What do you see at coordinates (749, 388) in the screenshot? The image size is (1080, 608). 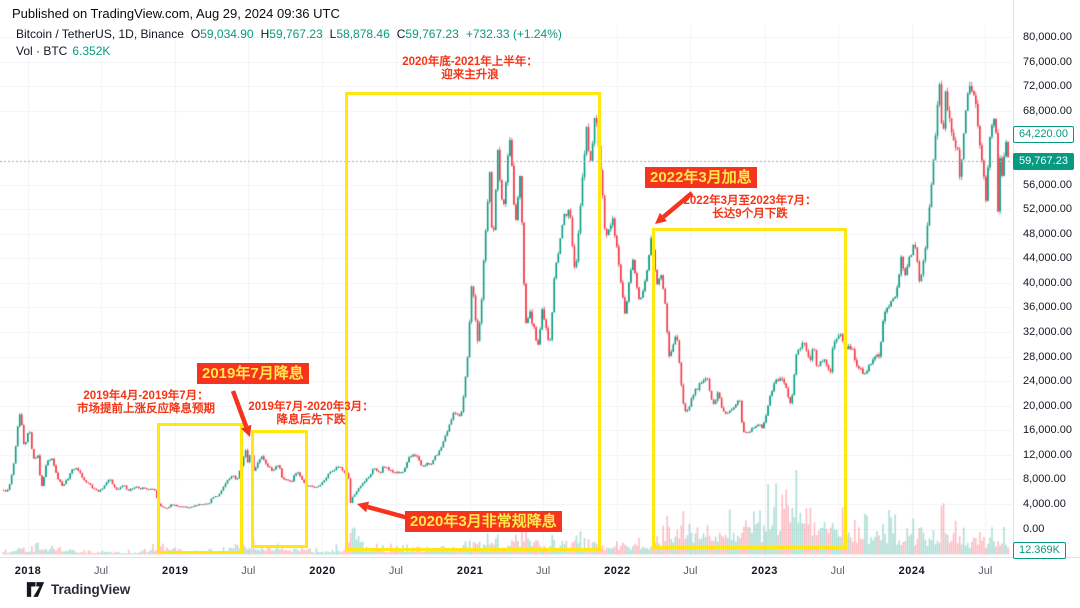 I see `box-2022-2023-bear` at bounding box center [749, 388].